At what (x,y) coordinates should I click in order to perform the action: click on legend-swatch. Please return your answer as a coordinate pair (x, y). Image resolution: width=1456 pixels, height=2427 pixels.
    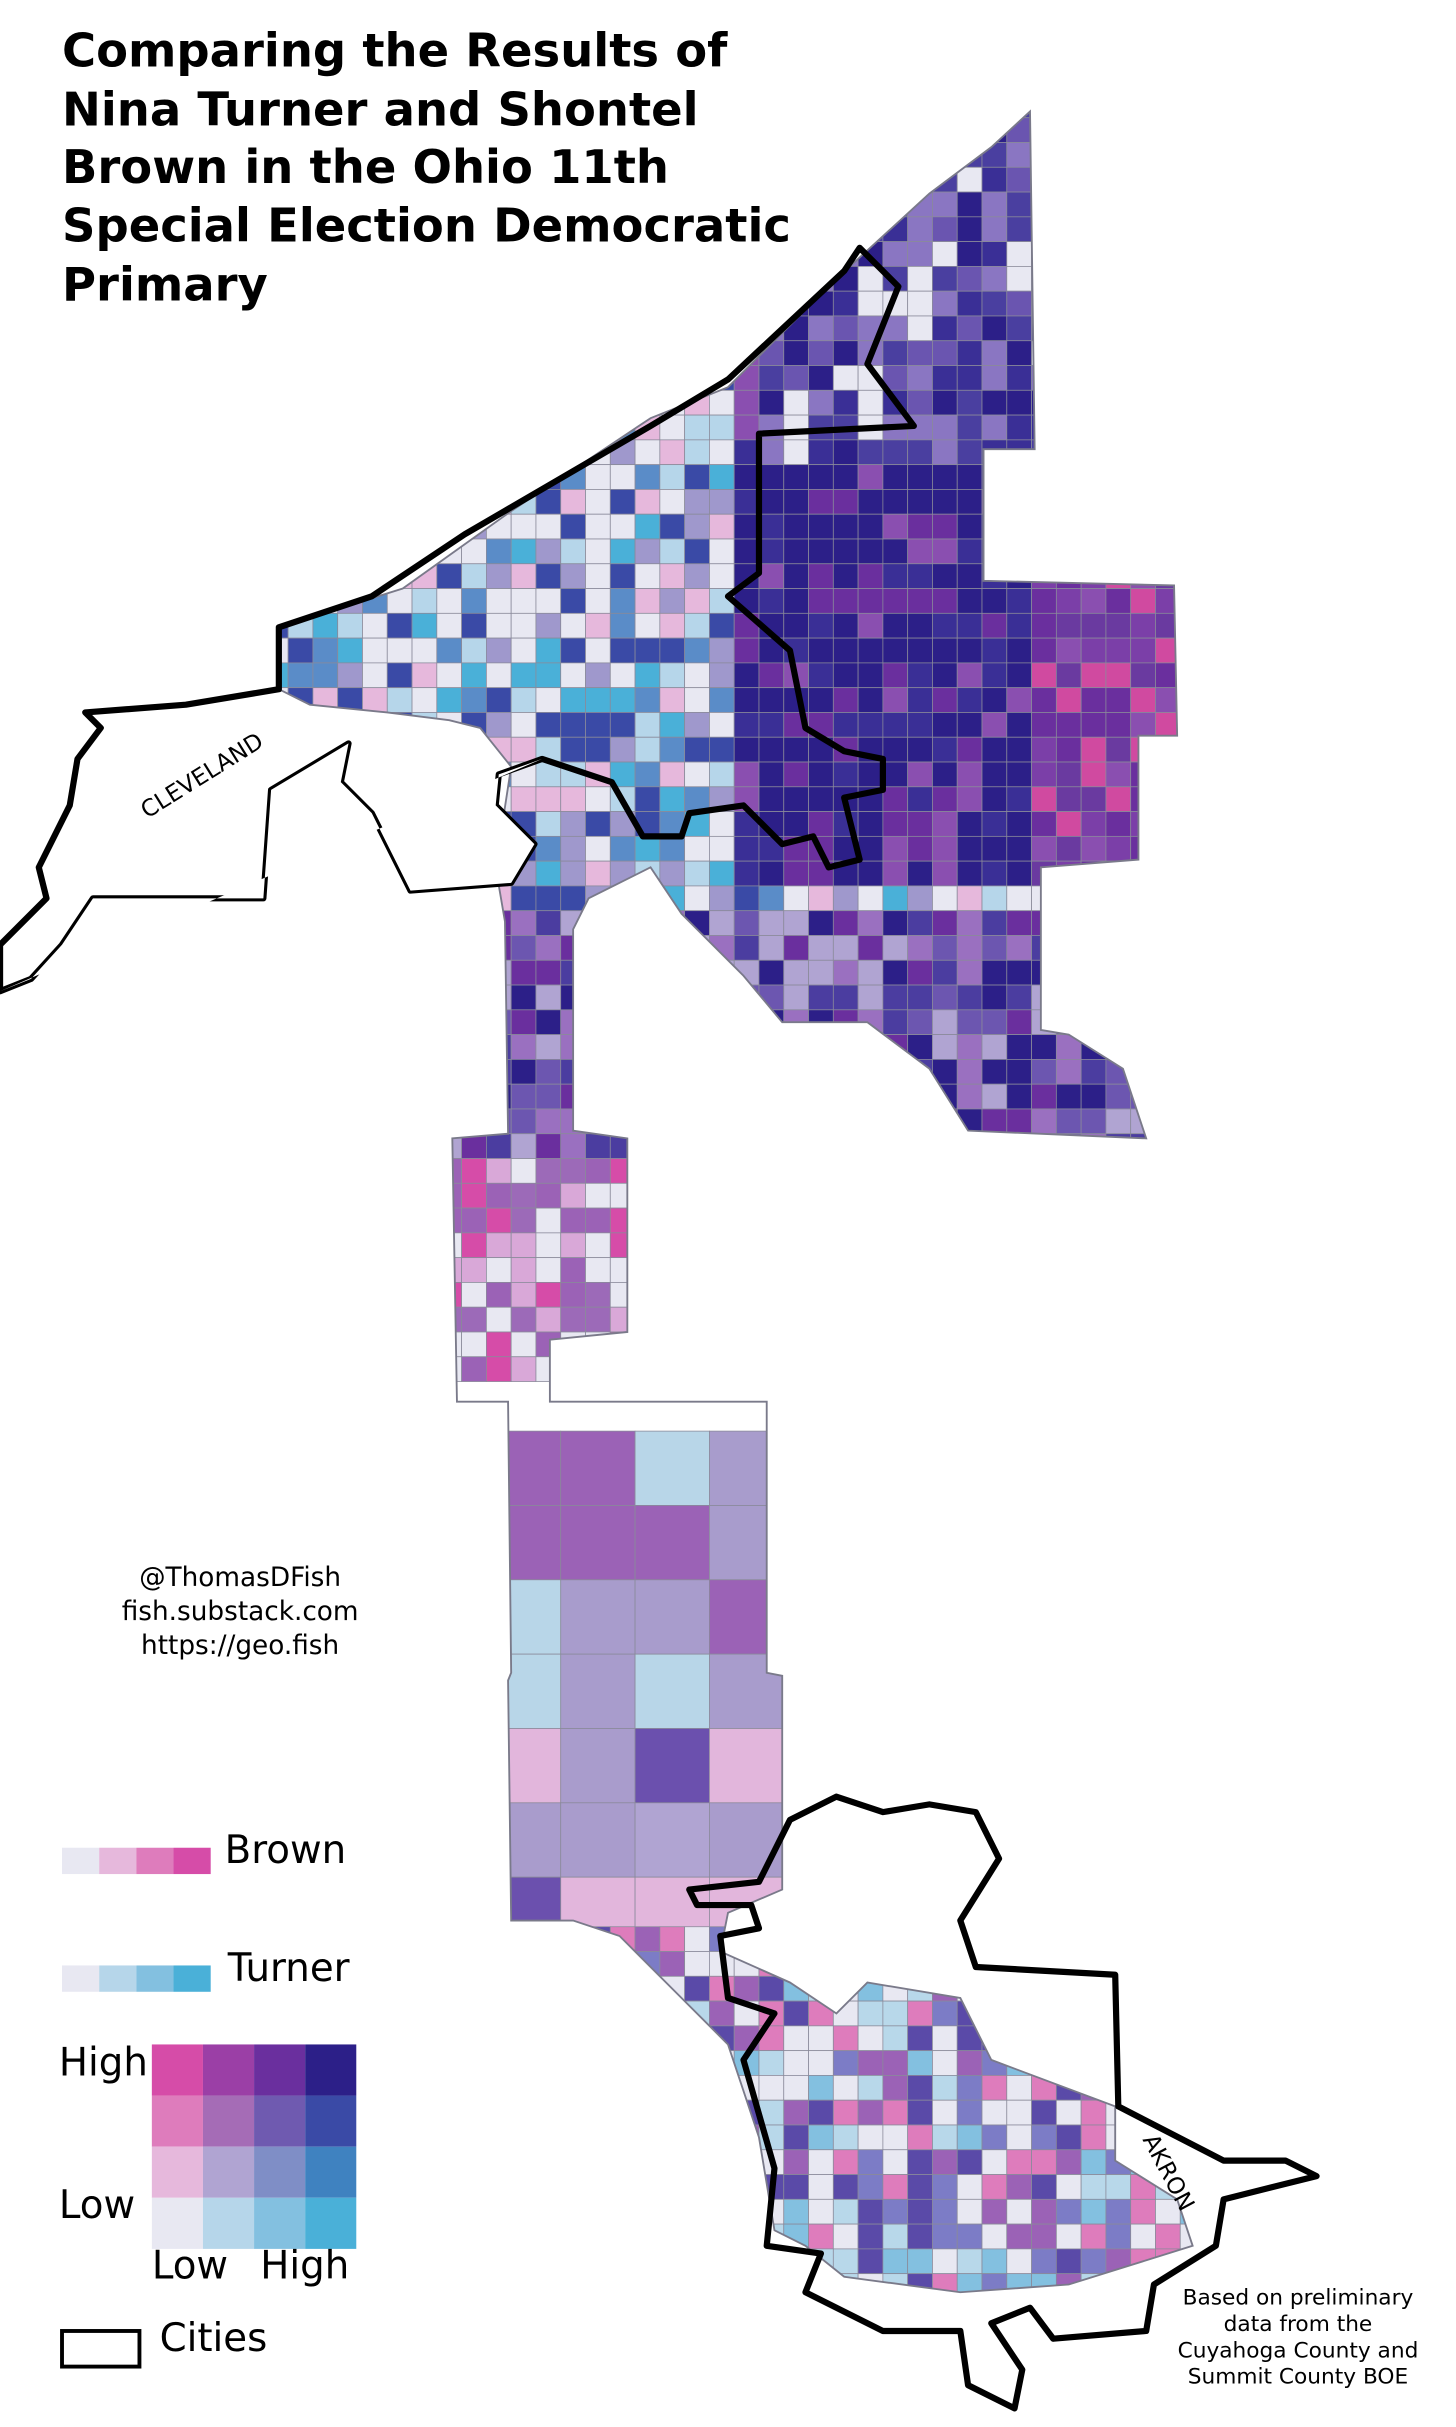
    Looking at the image, I should click on (177, 2223).